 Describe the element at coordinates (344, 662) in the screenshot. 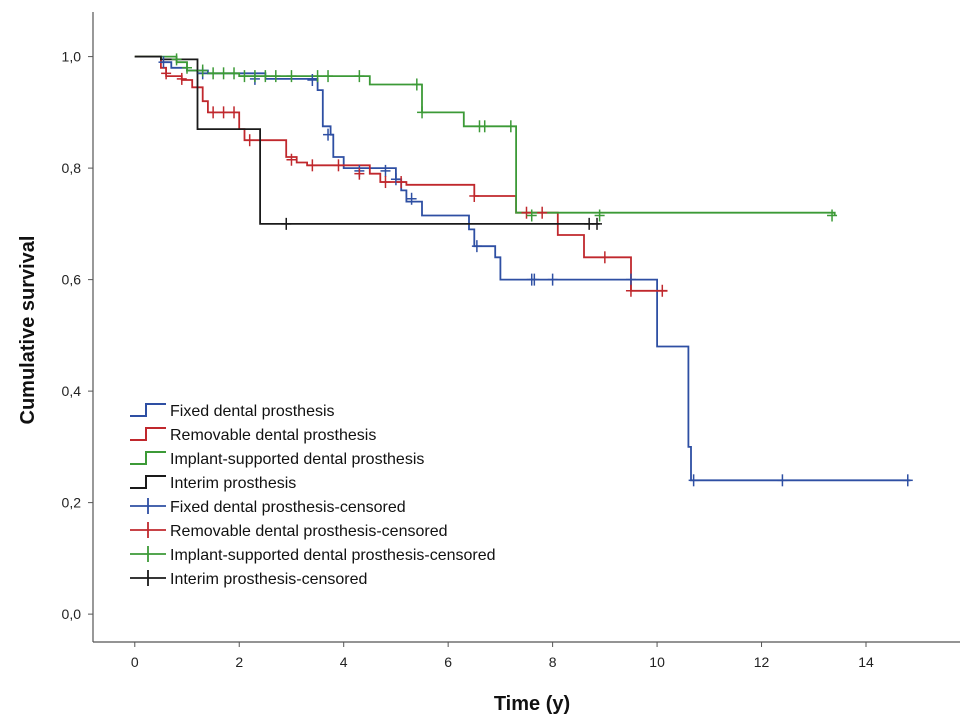

I see `x-tick-label: 4` at that location.